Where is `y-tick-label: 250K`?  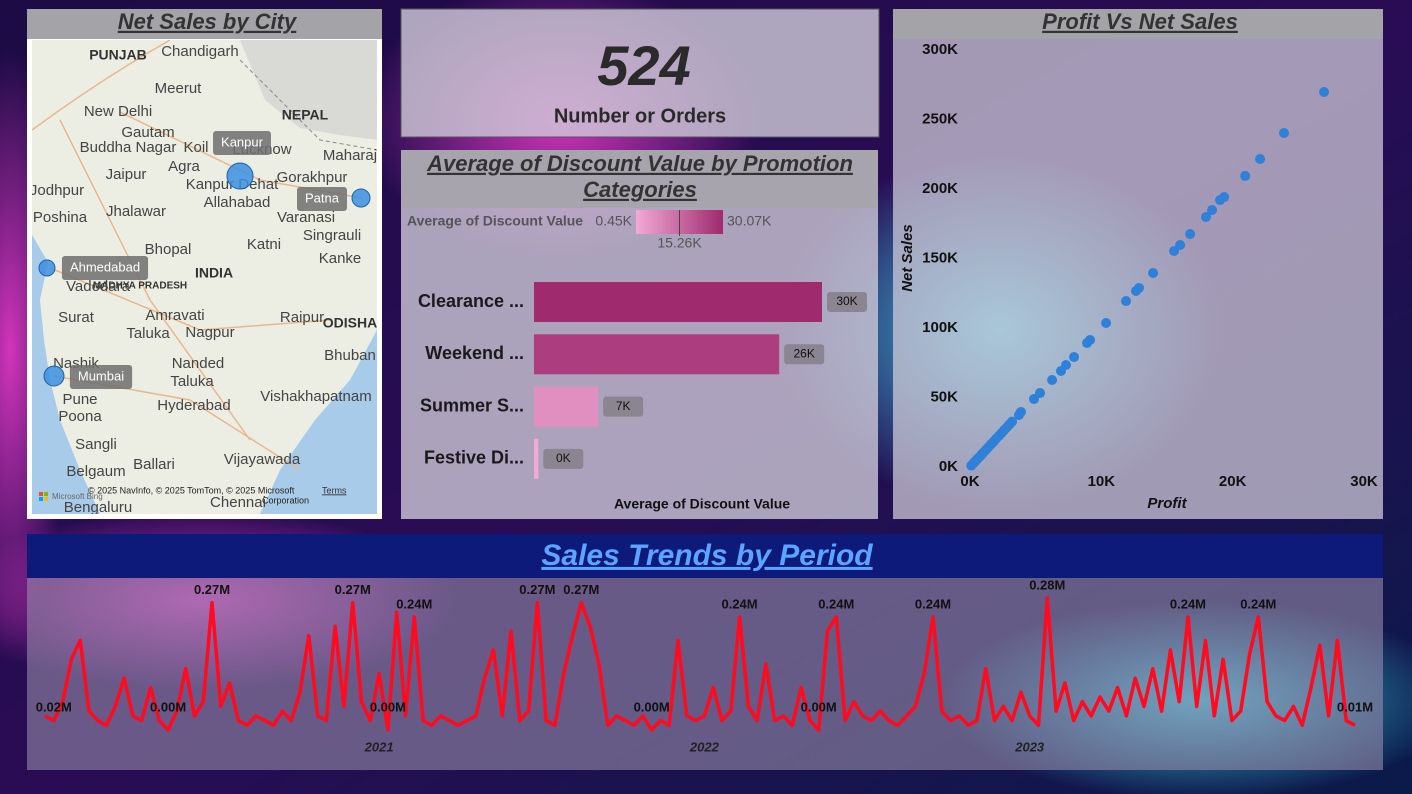
y-tick-label: 250K is located at coordinates (940, 118).